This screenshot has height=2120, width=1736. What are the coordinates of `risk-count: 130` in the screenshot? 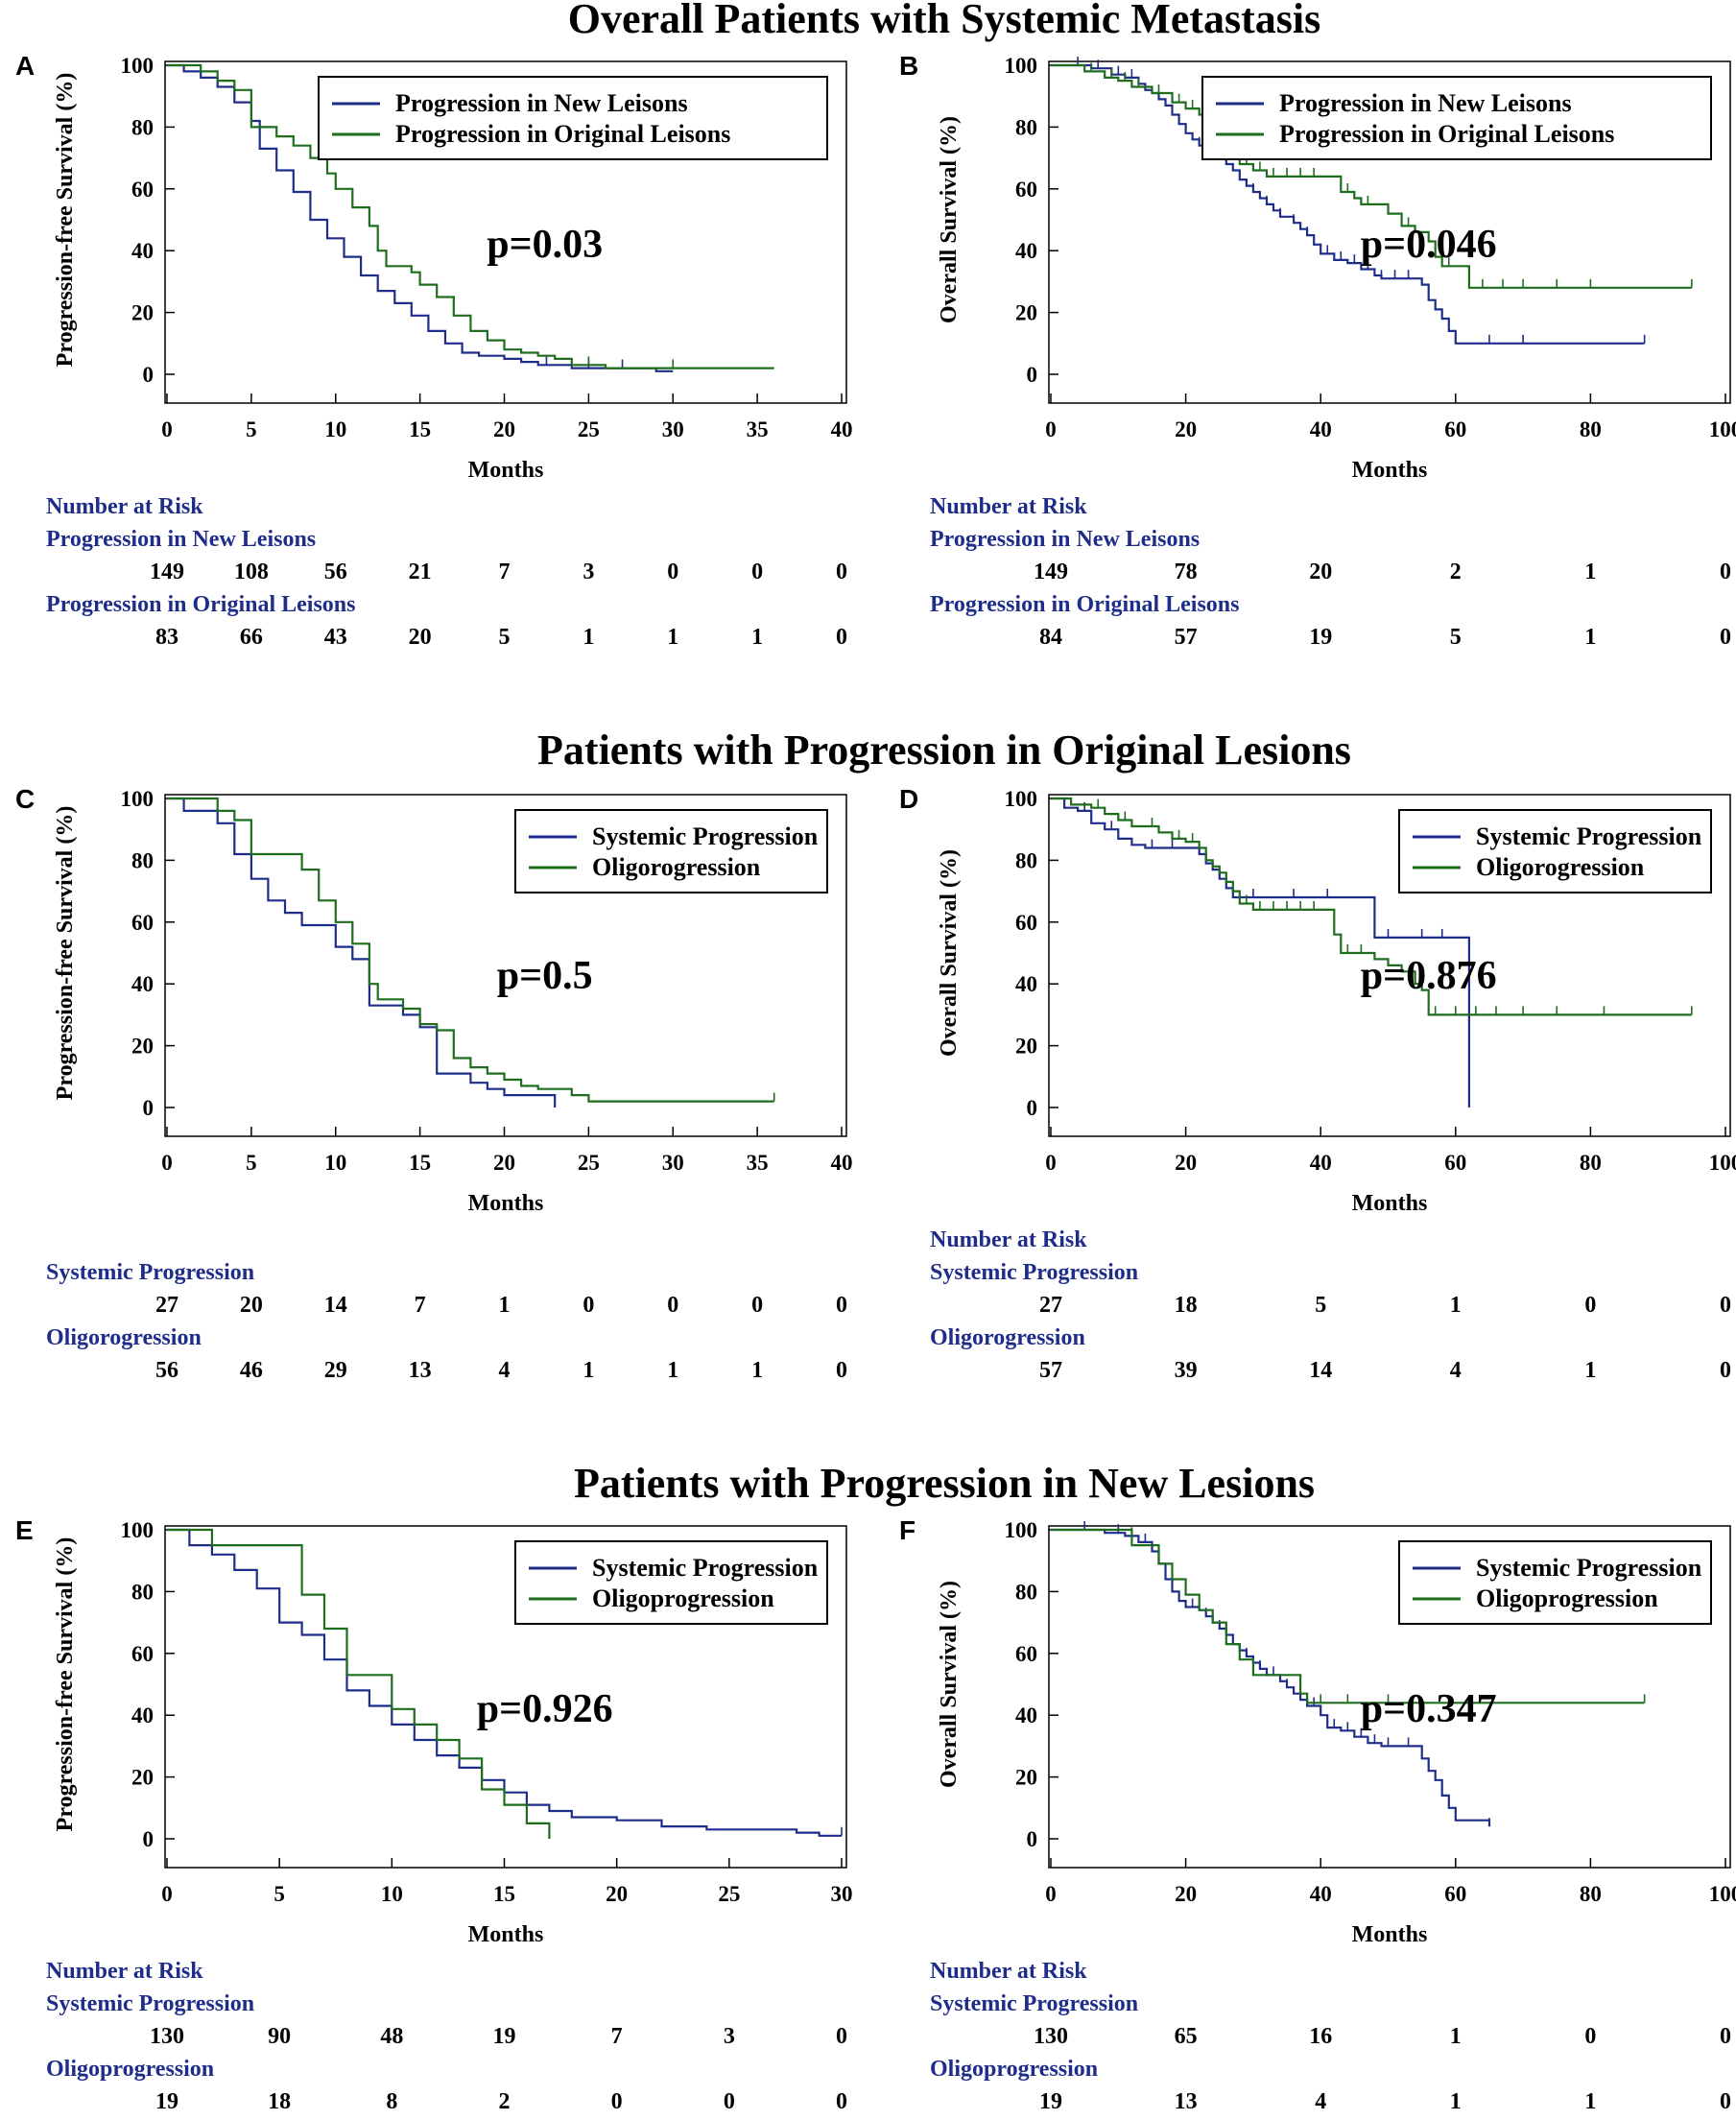 It's located at (167, 2036).